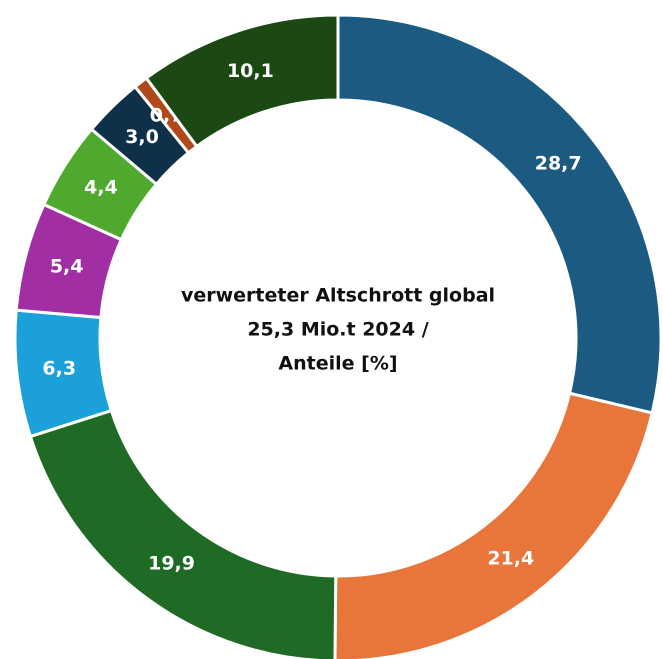  What do you see at coordinates (338, 296) in the screenshot?
I see `chart-title: verwerteter Altschrott global` at bounding box center [338, 296].